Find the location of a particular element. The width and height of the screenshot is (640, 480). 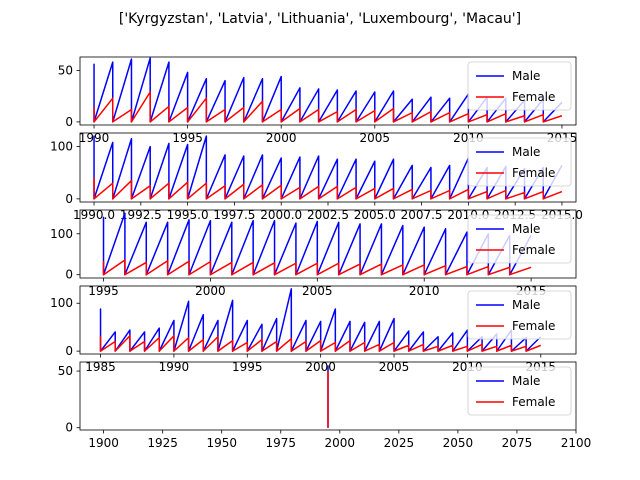

x-tick-label: 1985 is located at coordinates (100, 367).